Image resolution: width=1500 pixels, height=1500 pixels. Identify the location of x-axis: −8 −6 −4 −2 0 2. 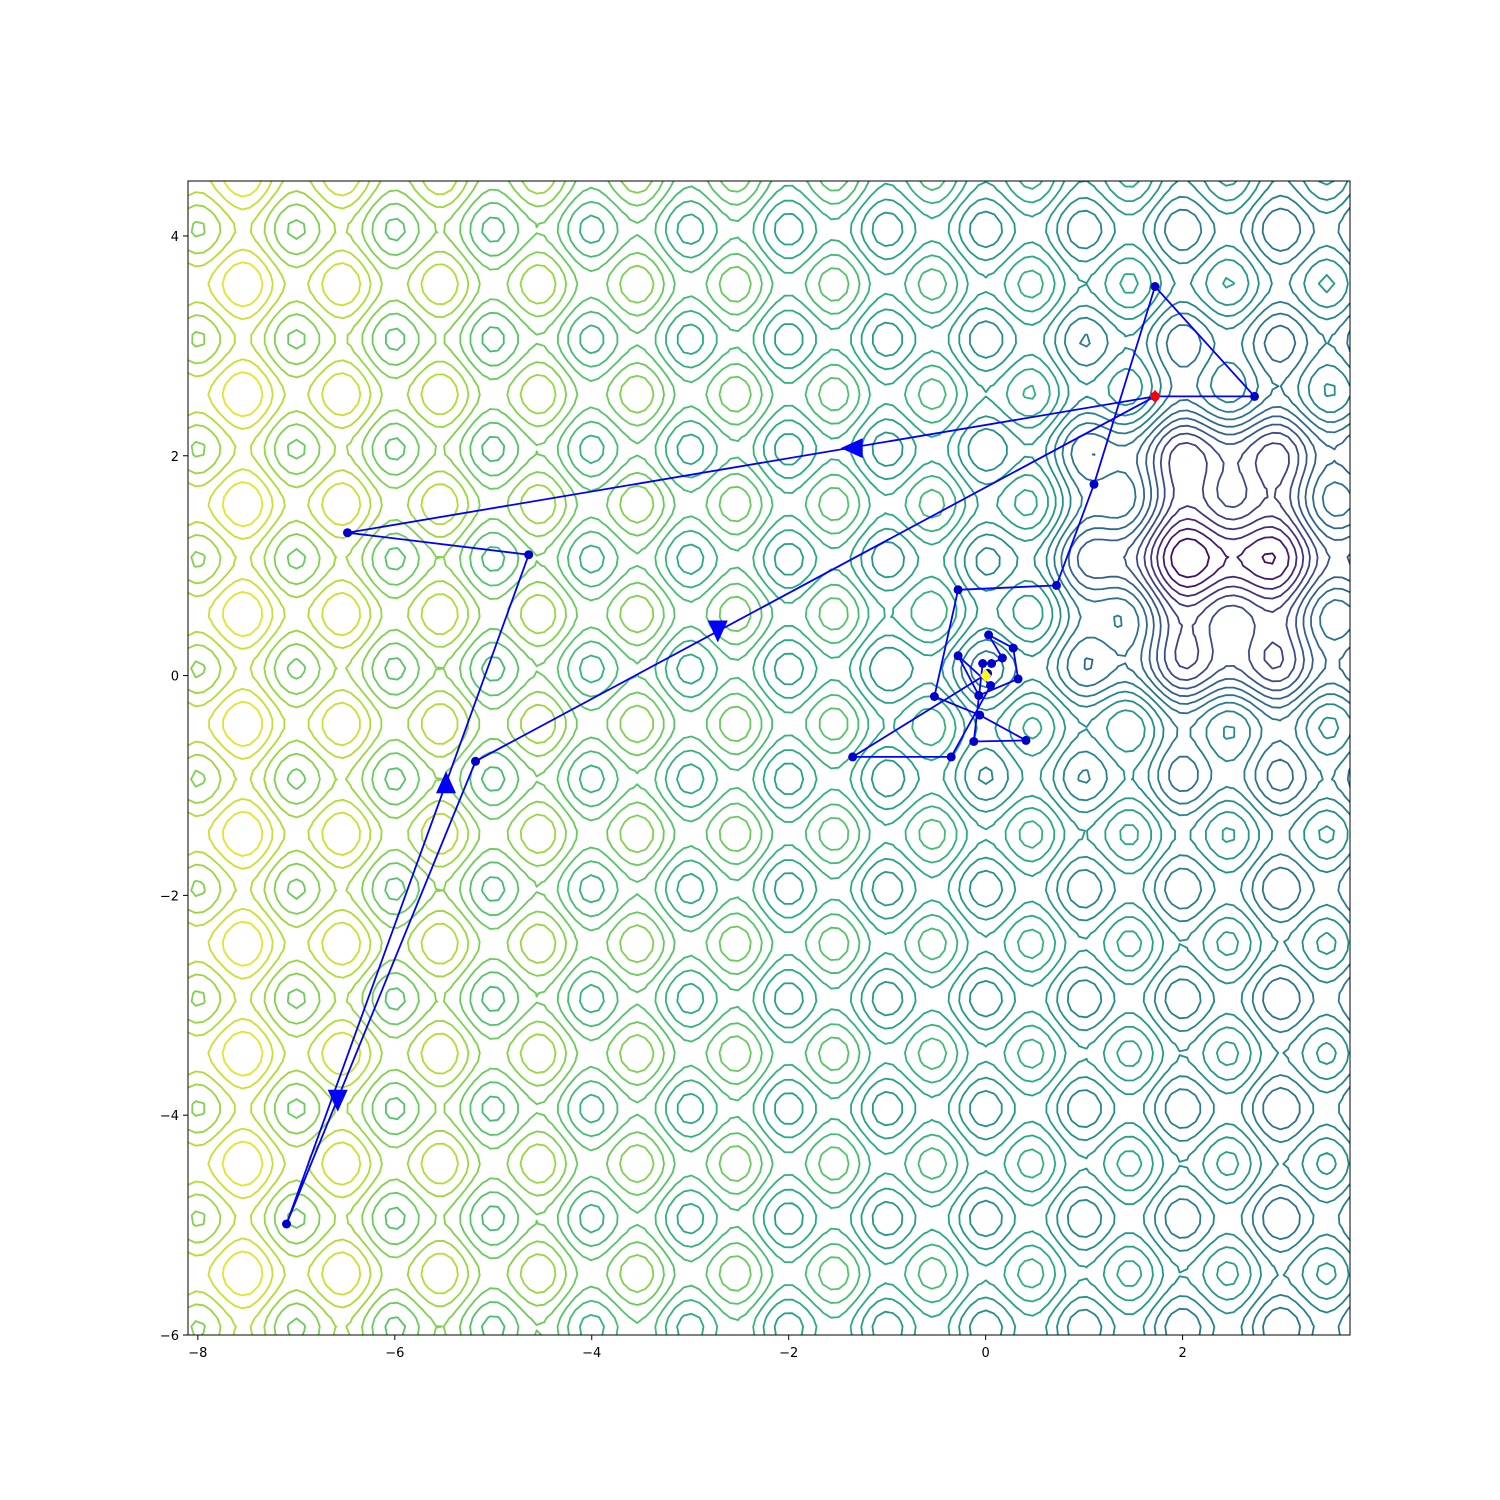
(687, 1348).